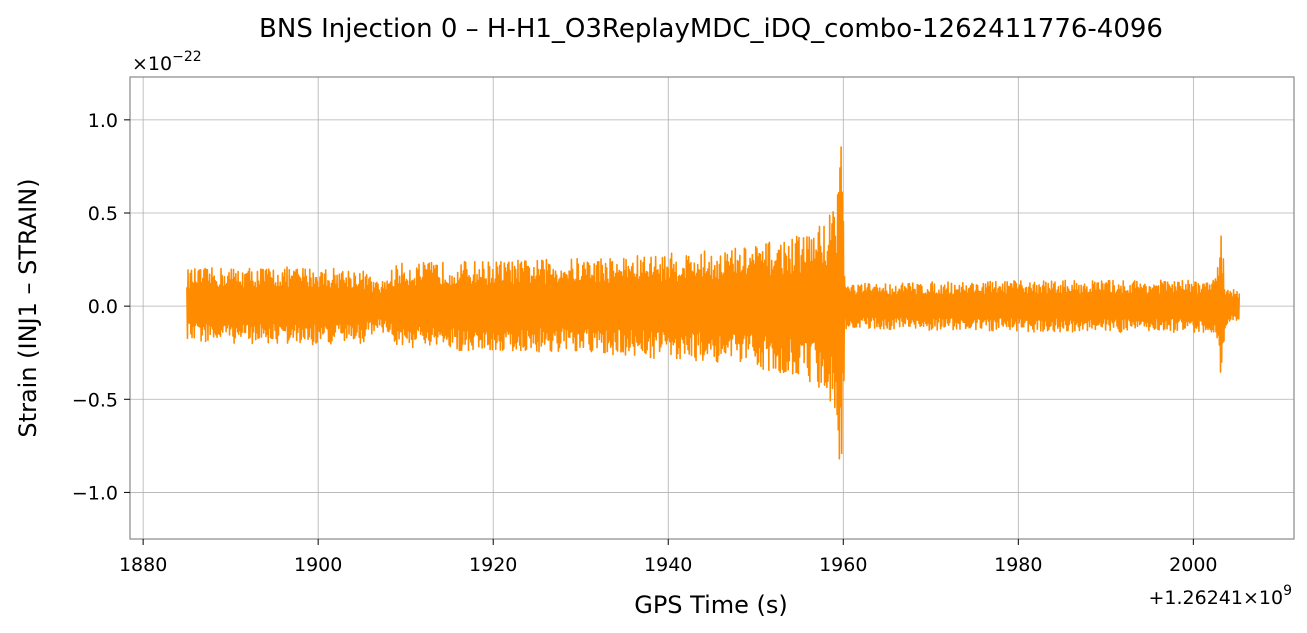  Describe the element at coordinates (28, 307) in the screenshot. I see `y-axis-label: Strain (INJ1 – STRAIN)` at that location.